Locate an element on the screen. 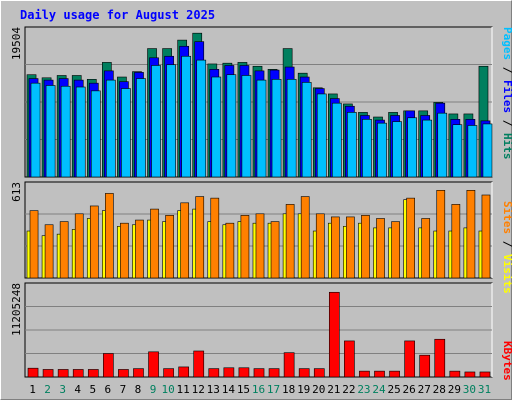 The height and width of the screenshot is (401, 512). legend-visits: Visits is located at coordinates (506, 274).